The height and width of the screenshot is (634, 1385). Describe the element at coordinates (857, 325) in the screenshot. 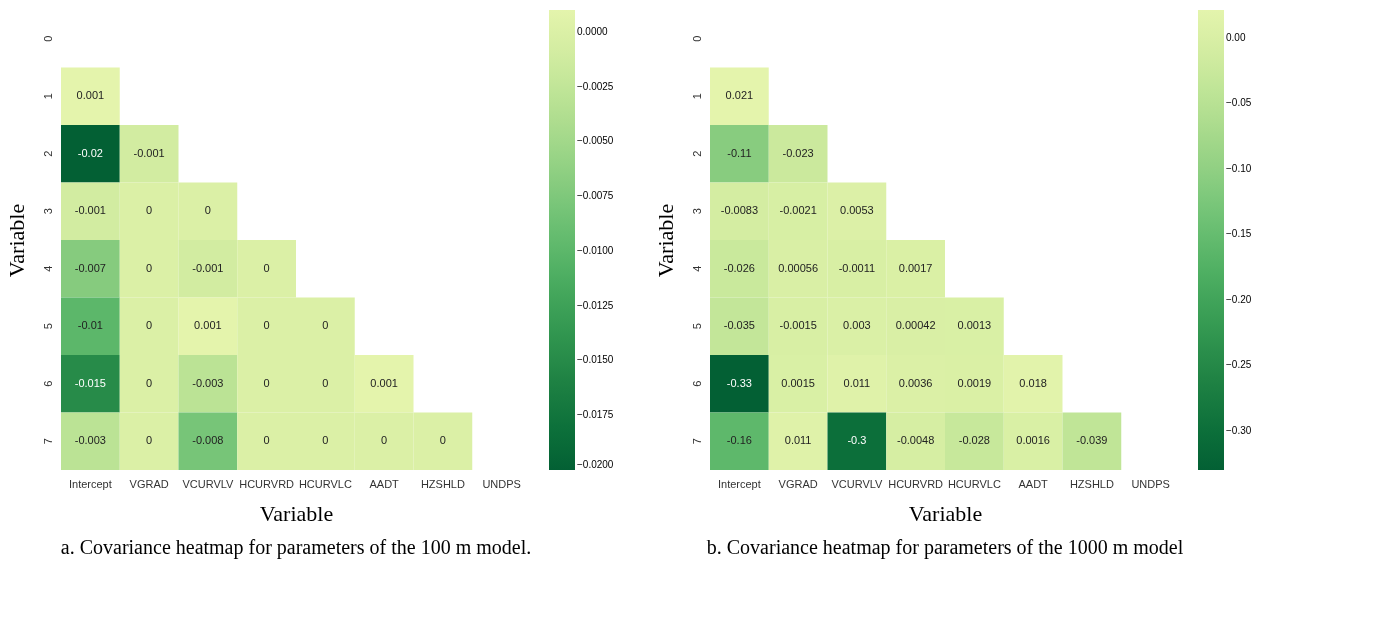

I see `data-label: 0.003` at that location.